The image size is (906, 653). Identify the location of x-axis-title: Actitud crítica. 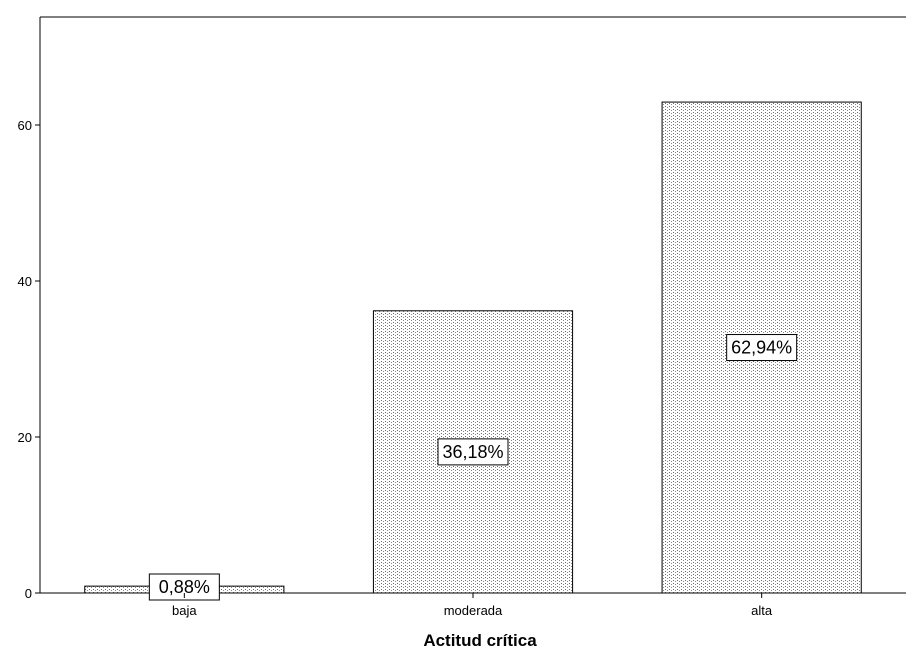
(480, 640).